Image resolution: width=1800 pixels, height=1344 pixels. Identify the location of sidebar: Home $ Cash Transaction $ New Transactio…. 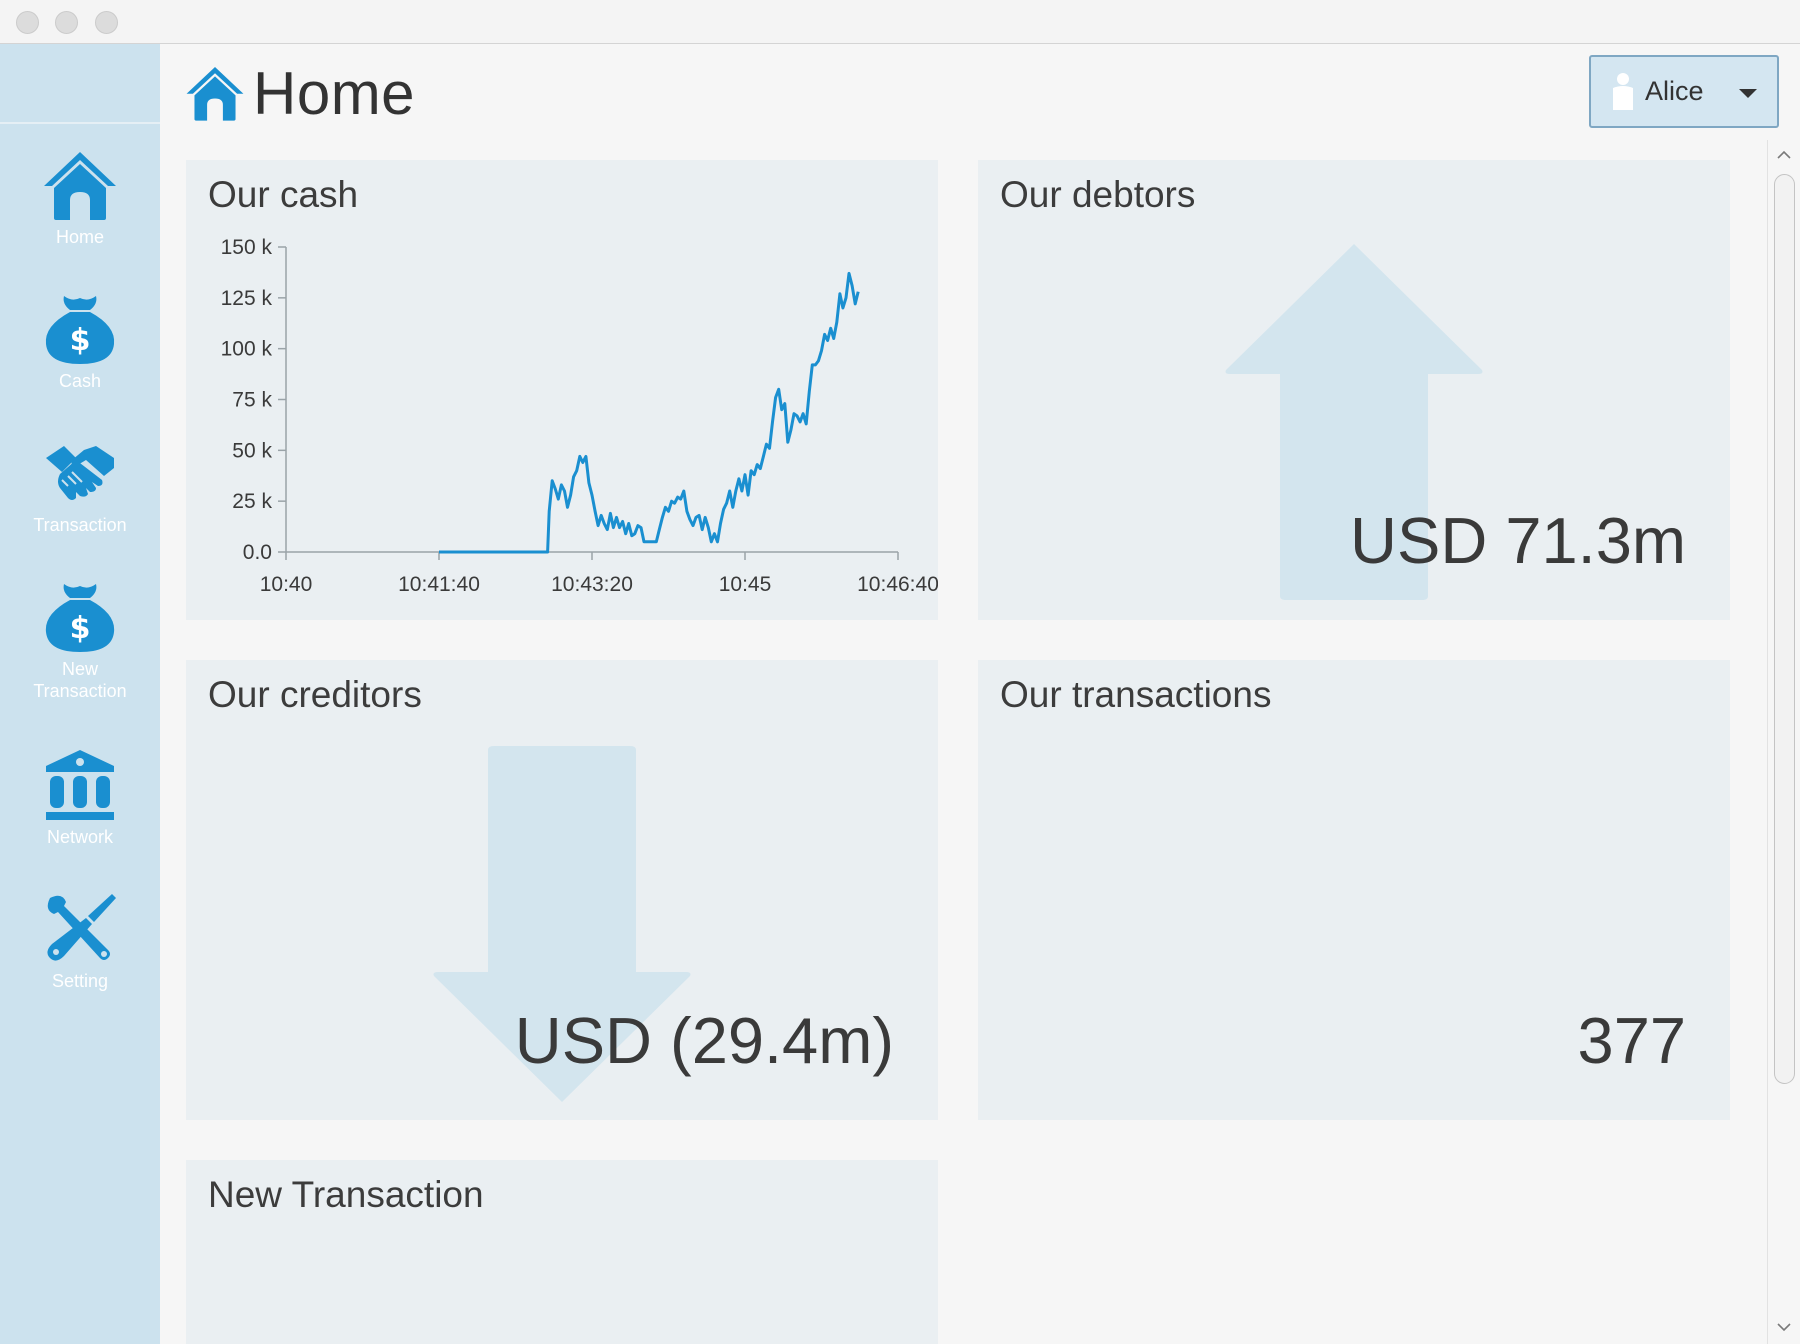
(80, 694).